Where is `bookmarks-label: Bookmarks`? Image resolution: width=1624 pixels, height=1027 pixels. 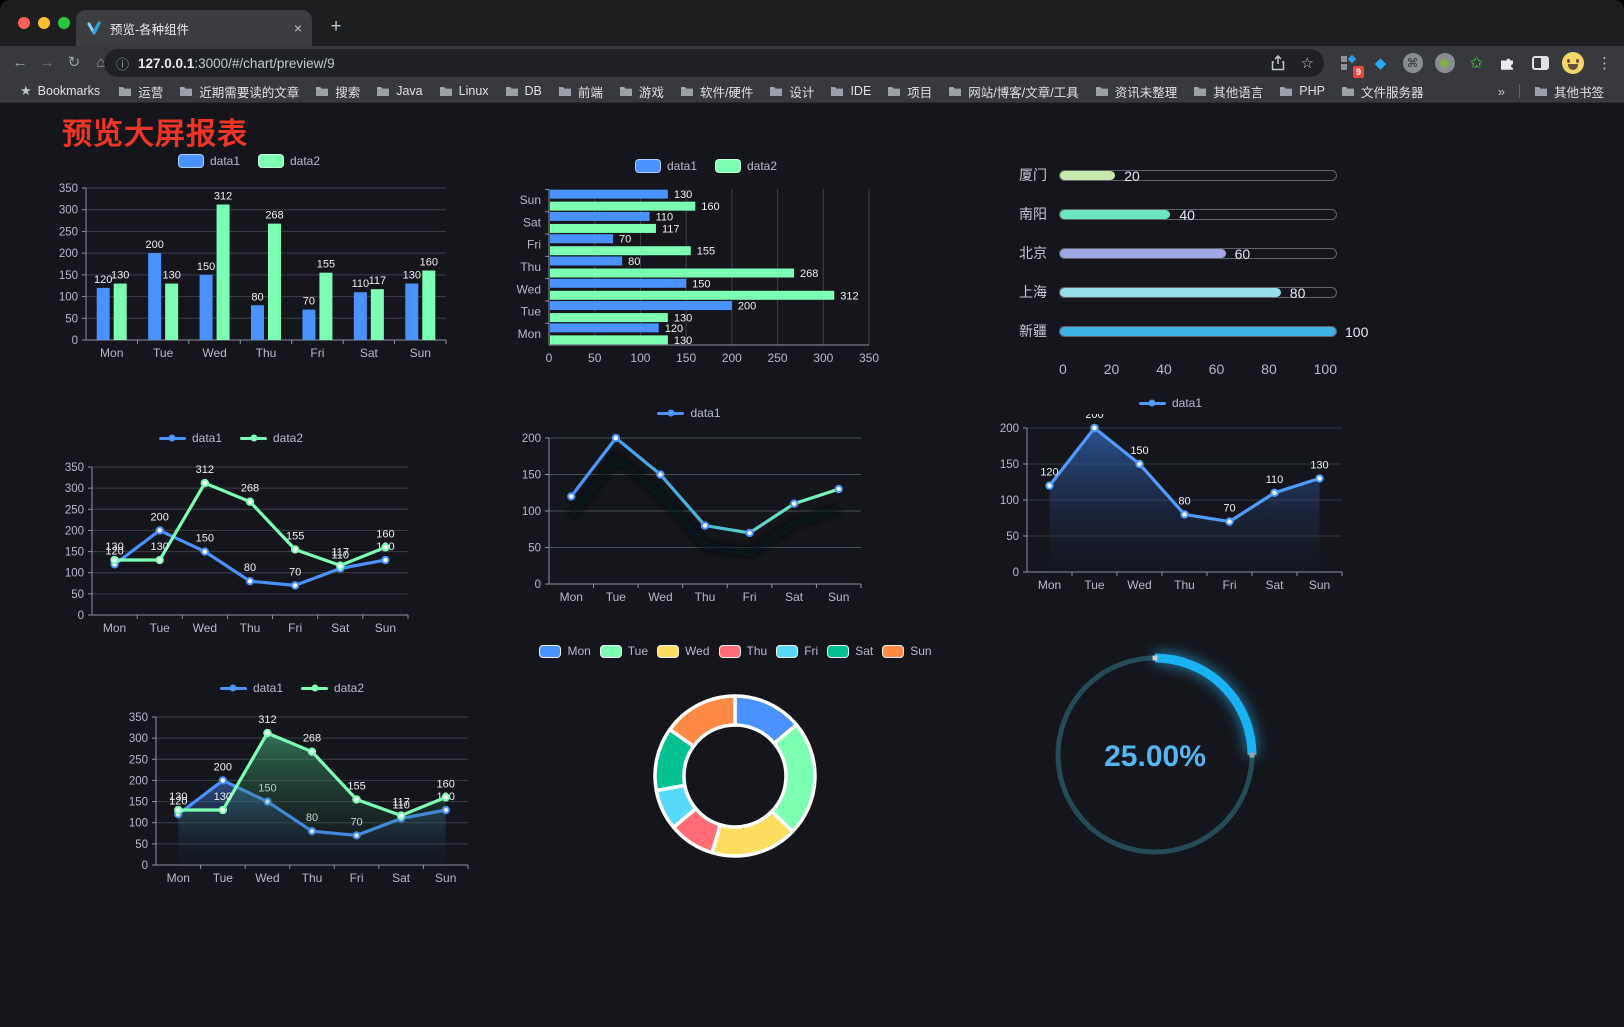
bookmarks-label: Bookmarks is located at coordinates (69, 91).